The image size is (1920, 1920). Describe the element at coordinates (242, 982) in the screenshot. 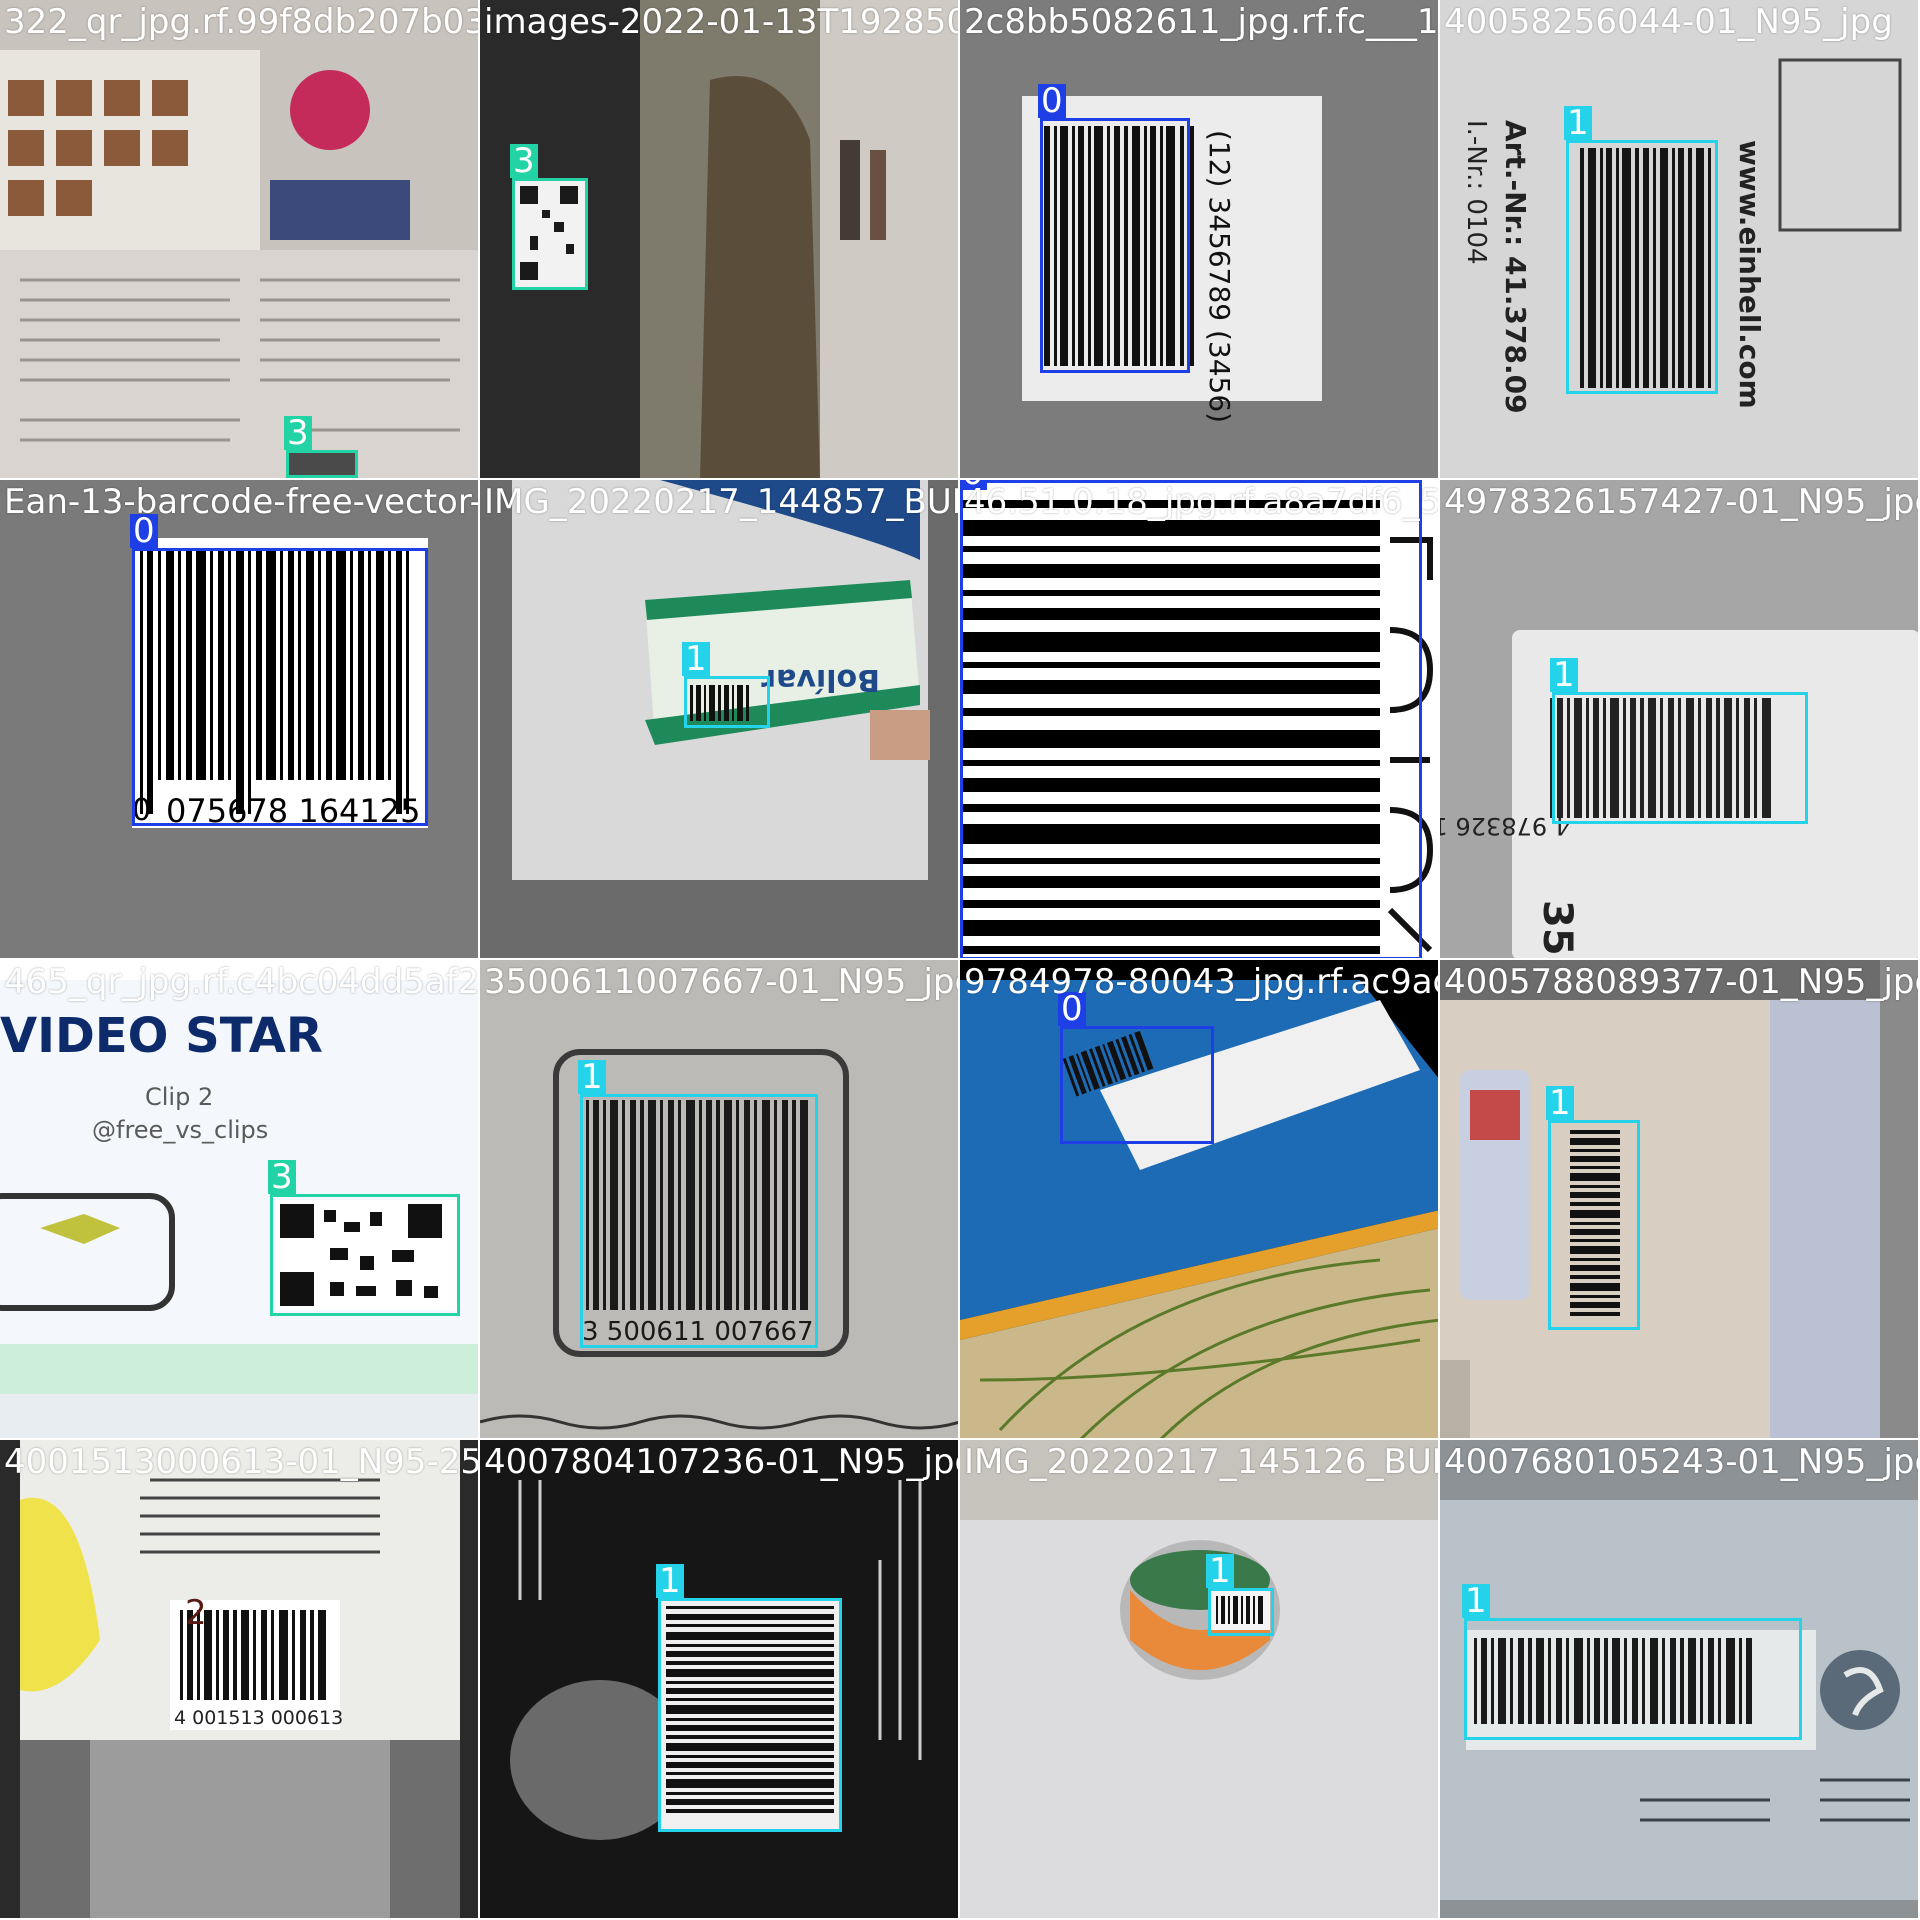

I see `tile-filename: 465_qr_jpg.rf.c4bc04dd5af2a3` at that location.